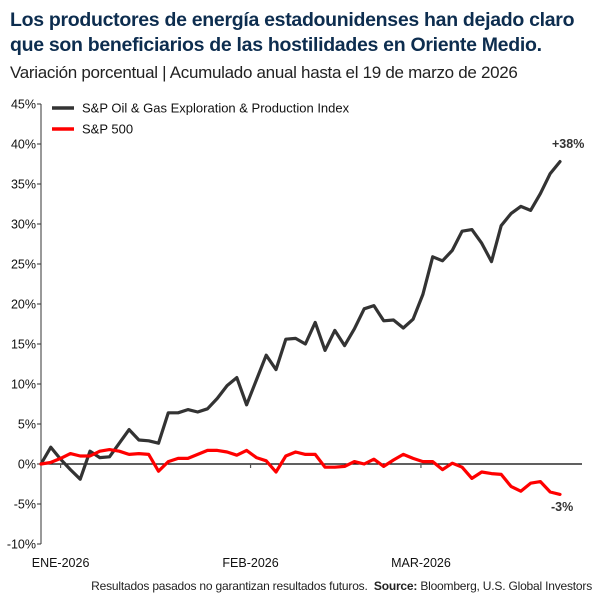 The width and height of the screenshot is (600, 600). I want to click on x-tick-label: ENE-2026, so click(61, 563).